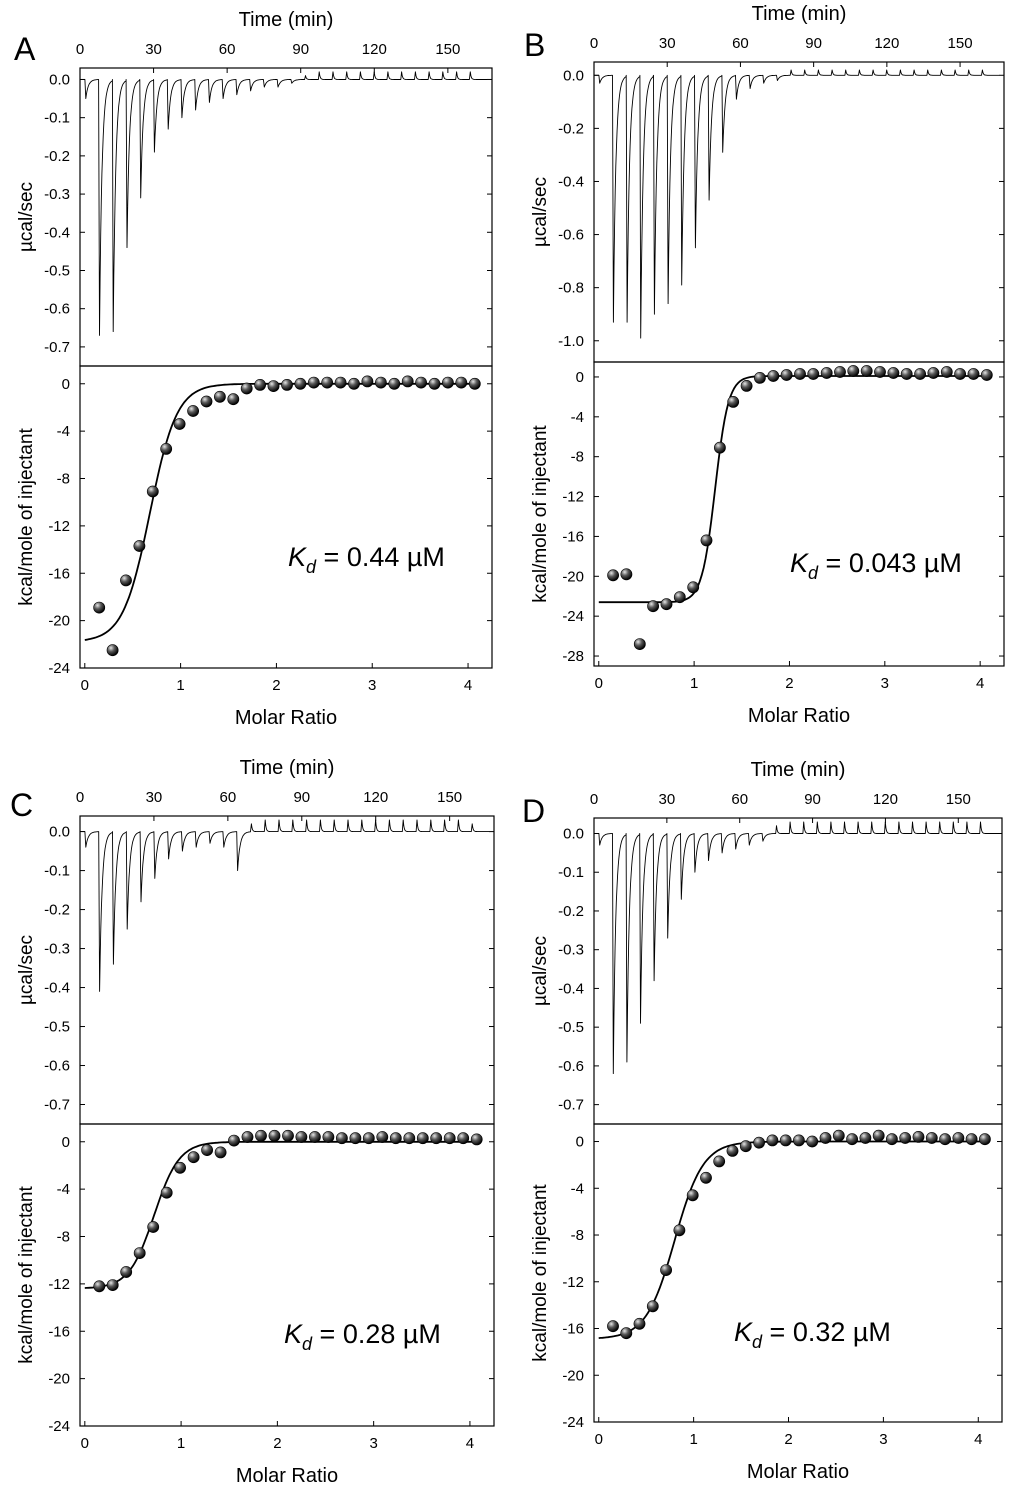 Image resolution: width=1014 pixels, height=1485 pixels. What do you see at coordinates (63, 1189) in the screenshot?
I see `y-tick-label: -4` at bounding box center [63, 1189].